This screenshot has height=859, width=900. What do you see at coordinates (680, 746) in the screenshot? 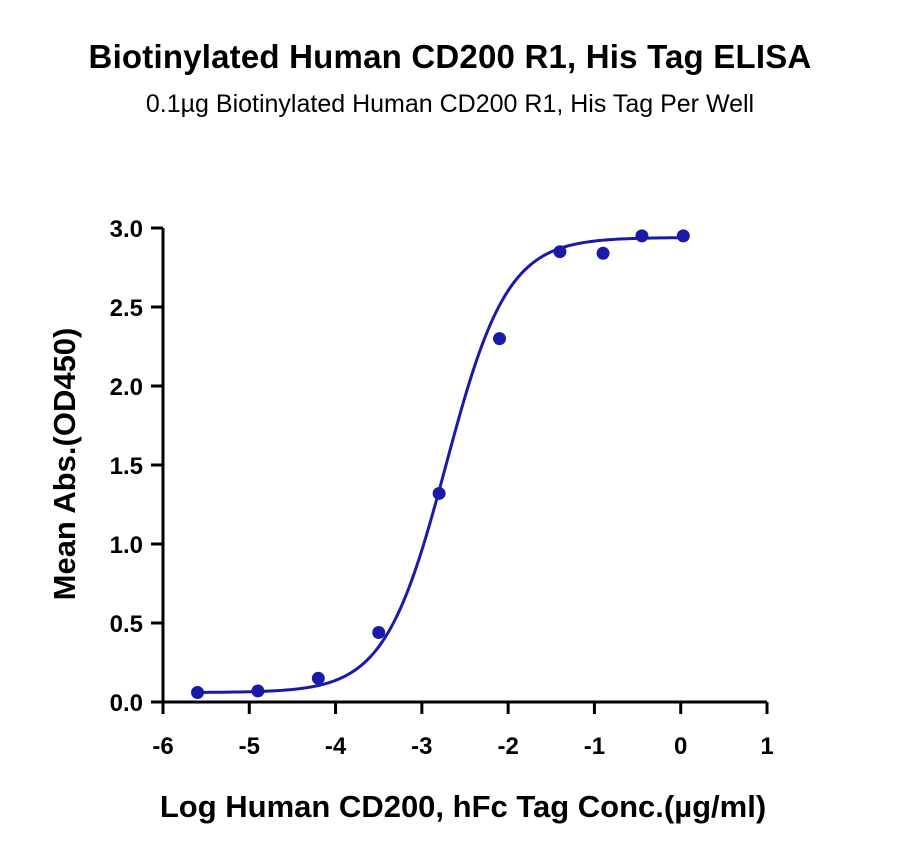
I see `x-tick-label: 0` at bounding box center [680, 746].